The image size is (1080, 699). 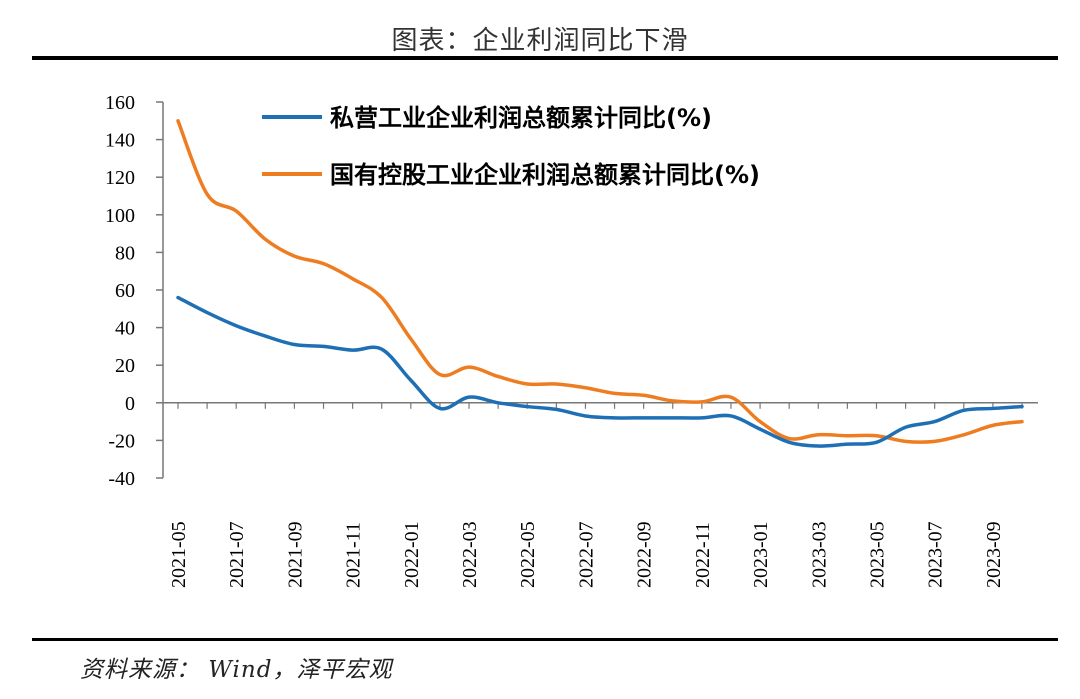 I want to click on top-rule, so click(x=545, y=58).